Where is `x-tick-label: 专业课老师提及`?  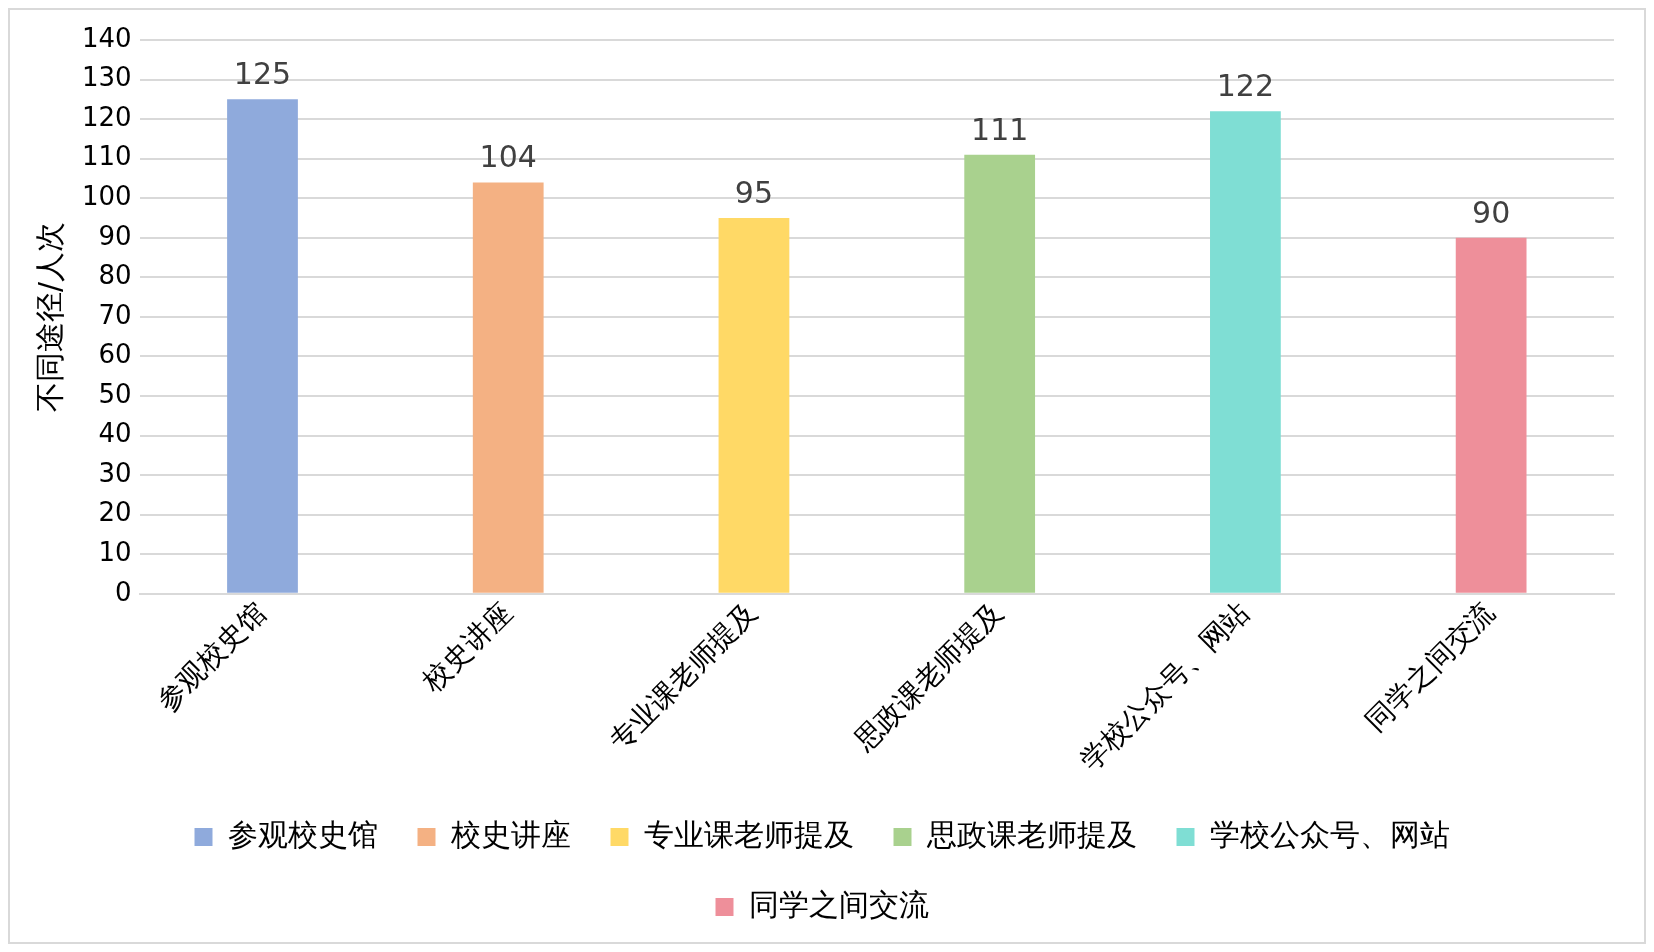
x-tick-label: 专业课老师提及 is located at coordinates (683, 676).